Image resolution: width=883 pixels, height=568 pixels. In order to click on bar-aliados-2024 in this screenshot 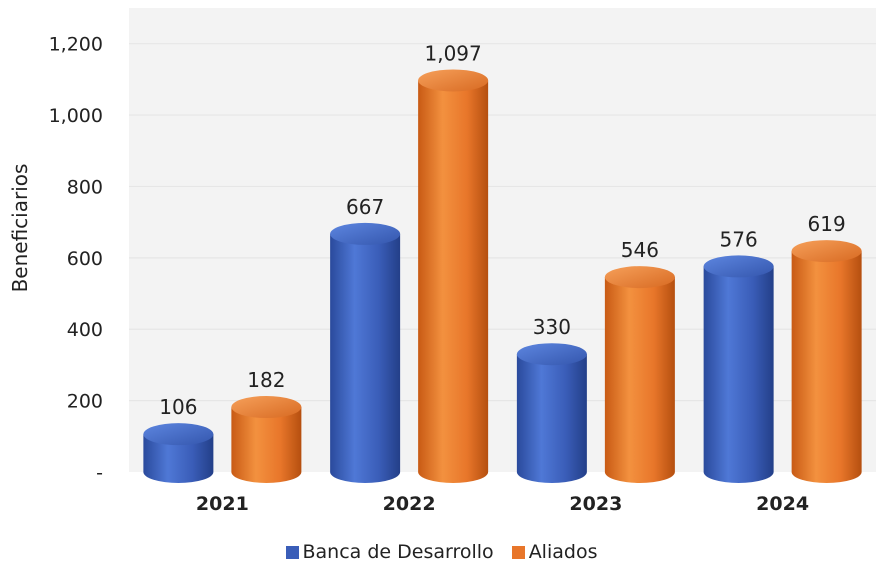, I will do `click(826, 361)`.